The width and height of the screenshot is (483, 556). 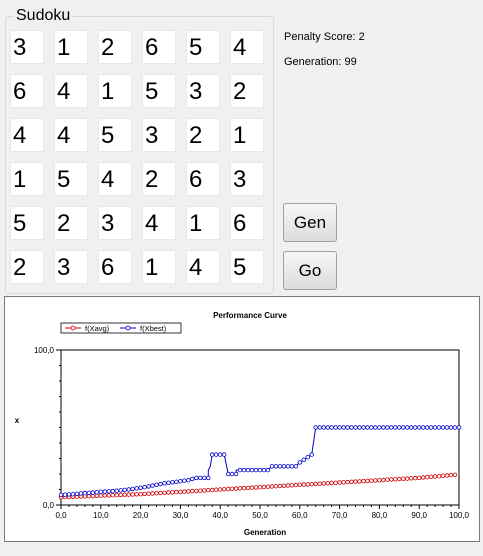 What do you see at coordinates (310, 222) in the screenshot?
I see `gen-button: Gen` at bounding box center [310, 222].